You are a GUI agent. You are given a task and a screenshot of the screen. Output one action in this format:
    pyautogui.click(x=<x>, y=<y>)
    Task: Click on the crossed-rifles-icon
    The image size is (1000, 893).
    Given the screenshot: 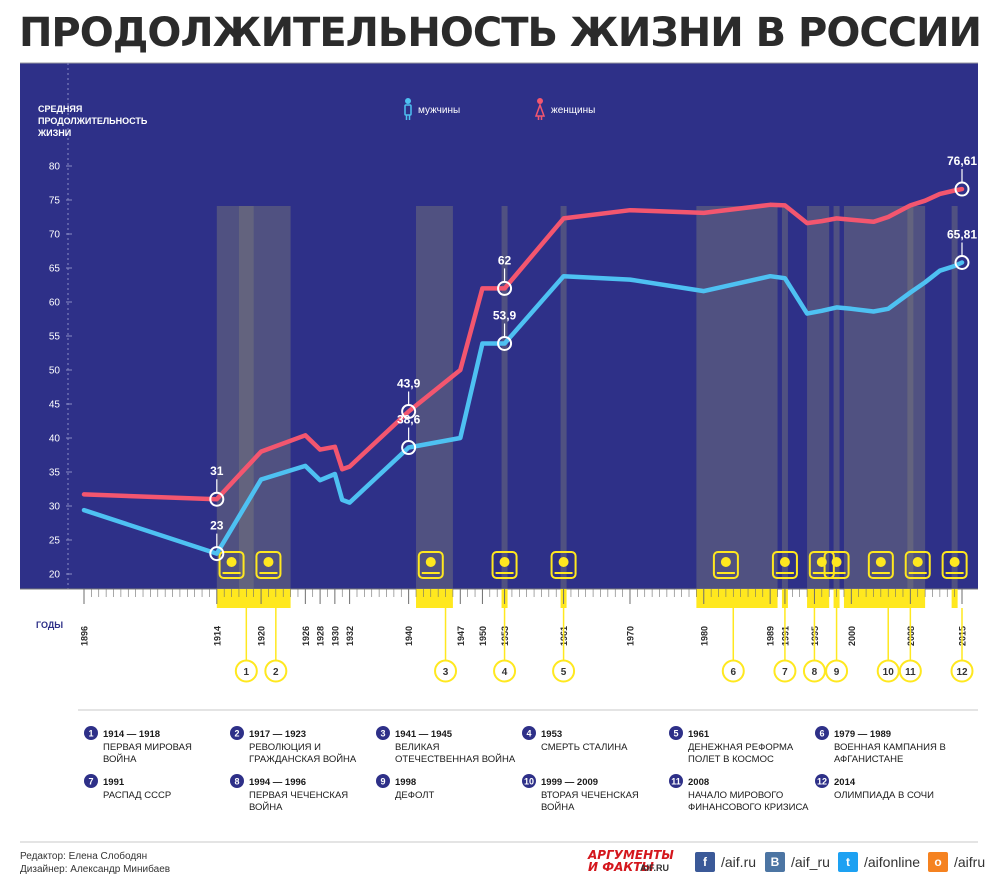 What is the action you would take?
    pyautogui.click(x=880, y=565)
    